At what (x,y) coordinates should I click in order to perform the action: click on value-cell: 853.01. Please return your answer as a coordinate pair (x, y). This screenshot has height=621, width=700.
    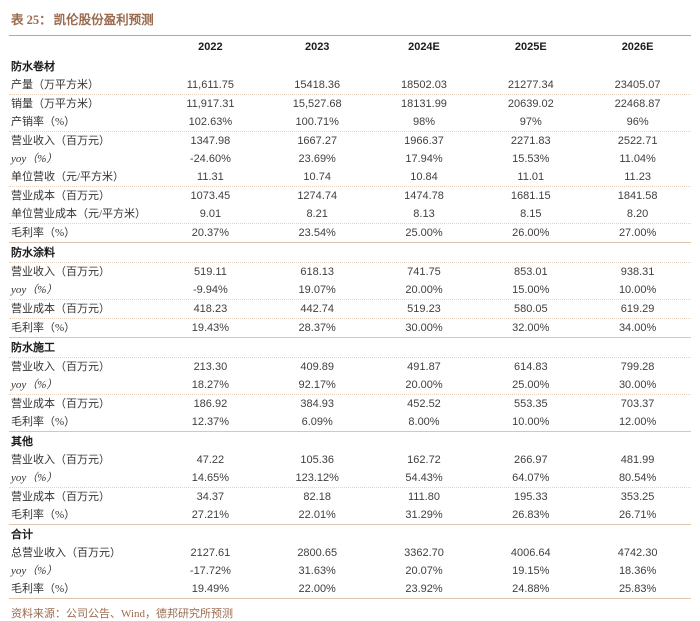
    Looking at the image, I should click on (530, 272).